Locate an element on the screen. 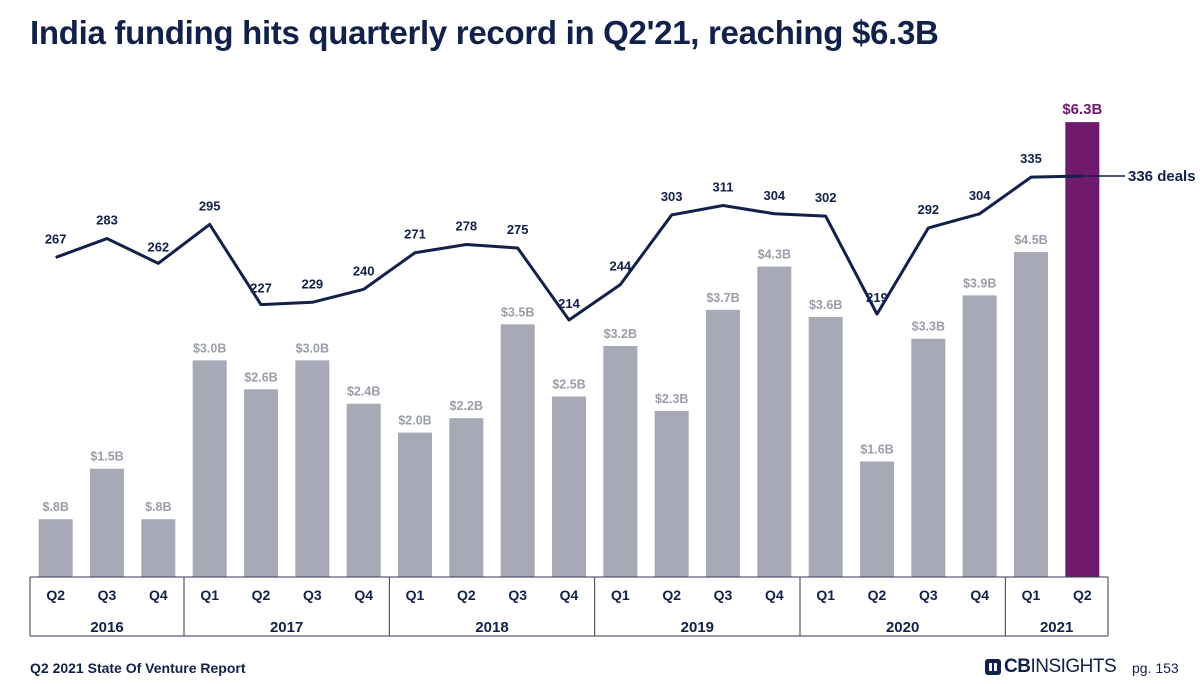 The image size is (1200, 684). year-label: 2018 is located at coordinates (491, 627).